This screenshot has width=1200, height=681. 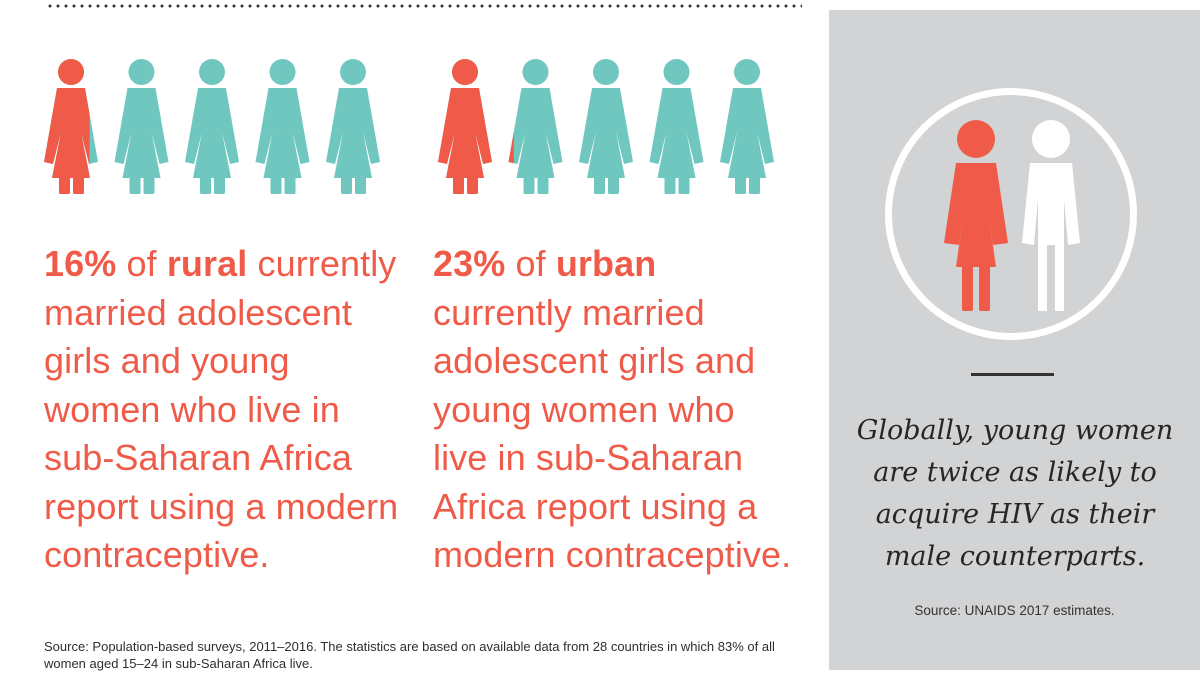 I want to click on rural-percent: 16%, so click(x=80, y=263).